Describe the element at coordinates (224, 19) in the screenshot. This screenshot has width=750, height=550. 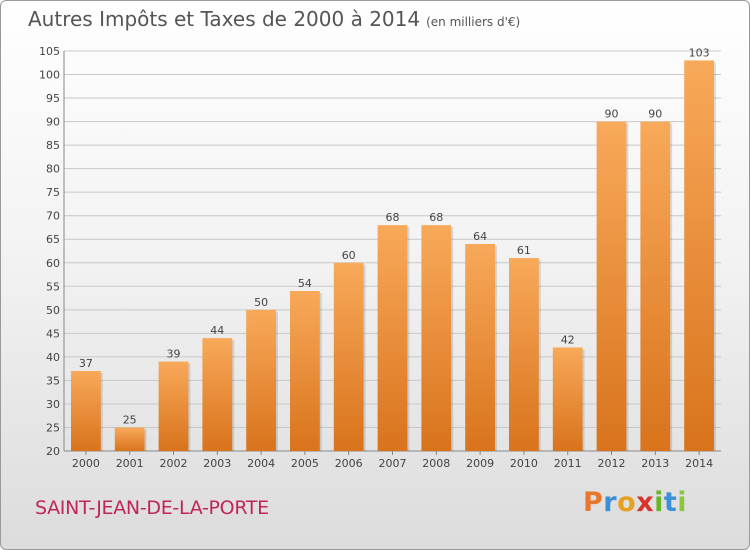
I see `chart-title: Autres Impôts et Taxes de 2000 à 2014` at that location.